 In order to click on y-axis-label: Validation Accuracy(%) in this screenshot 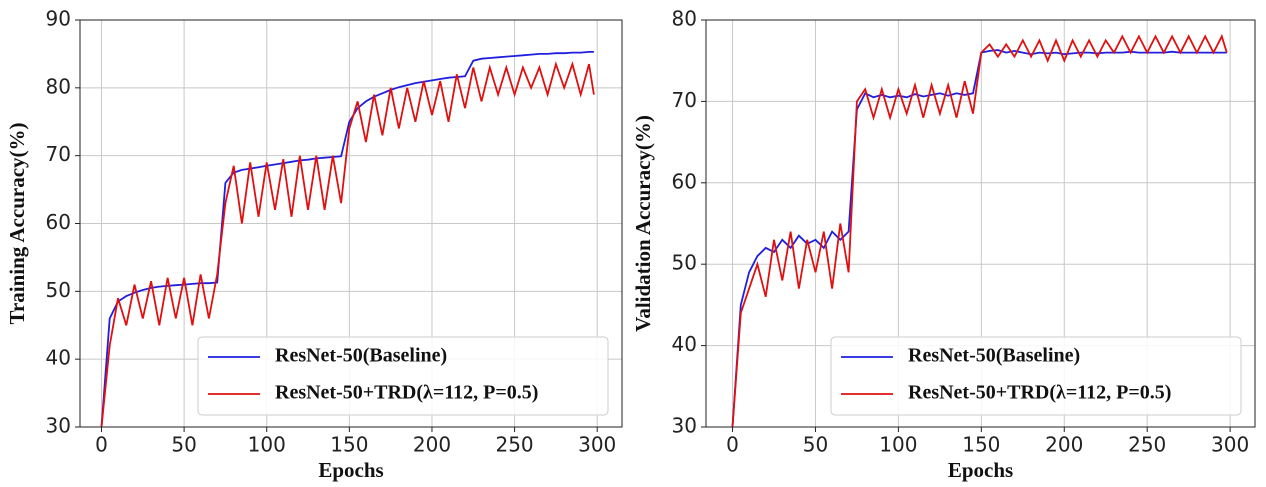, I will do `click(643, 223)`.